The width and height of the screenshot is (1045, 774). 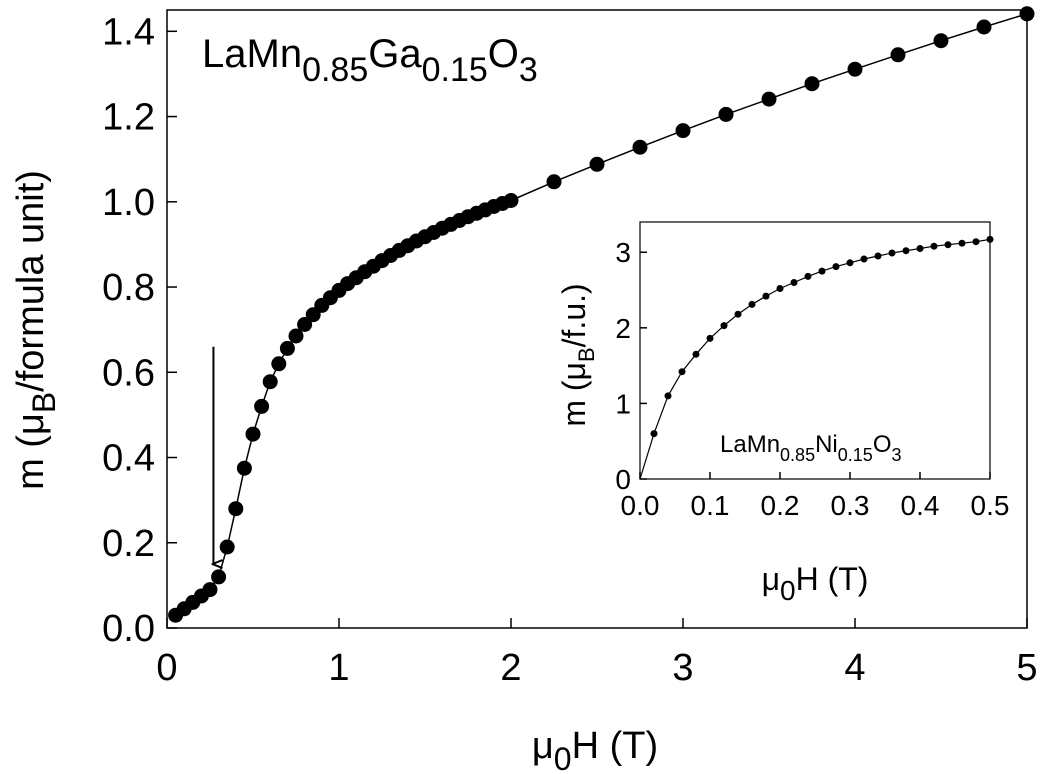 I want to click on main-x-axis-label: μ0H (T), so click(x=595, y=749).